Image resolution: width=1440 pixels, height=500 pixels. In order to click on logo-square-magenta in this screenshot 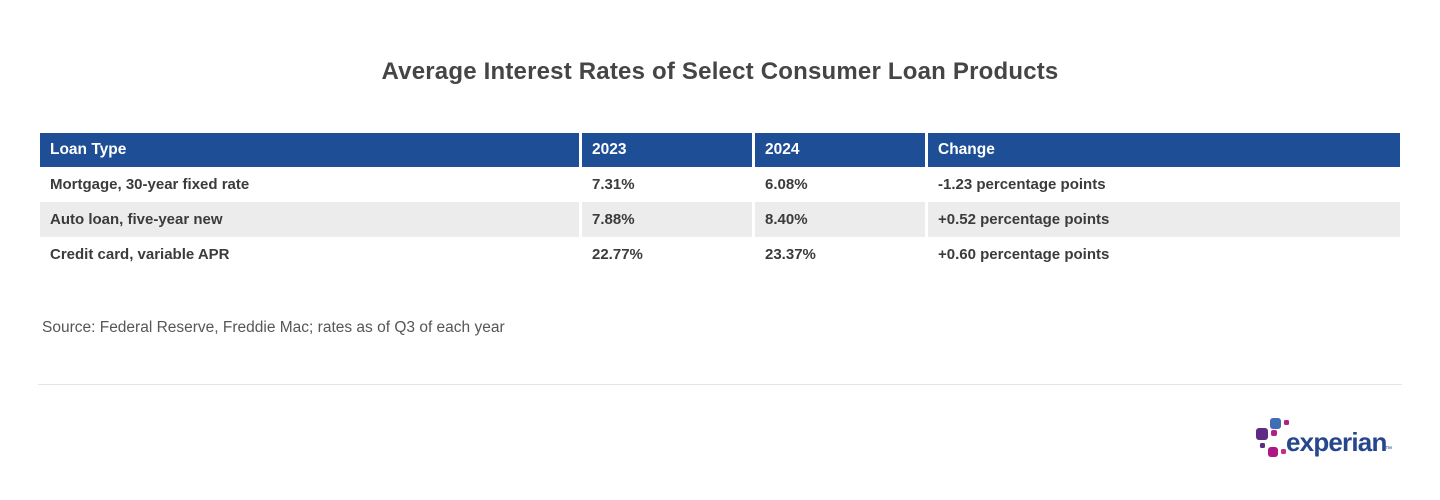, I will do `click(1273, 452)`.